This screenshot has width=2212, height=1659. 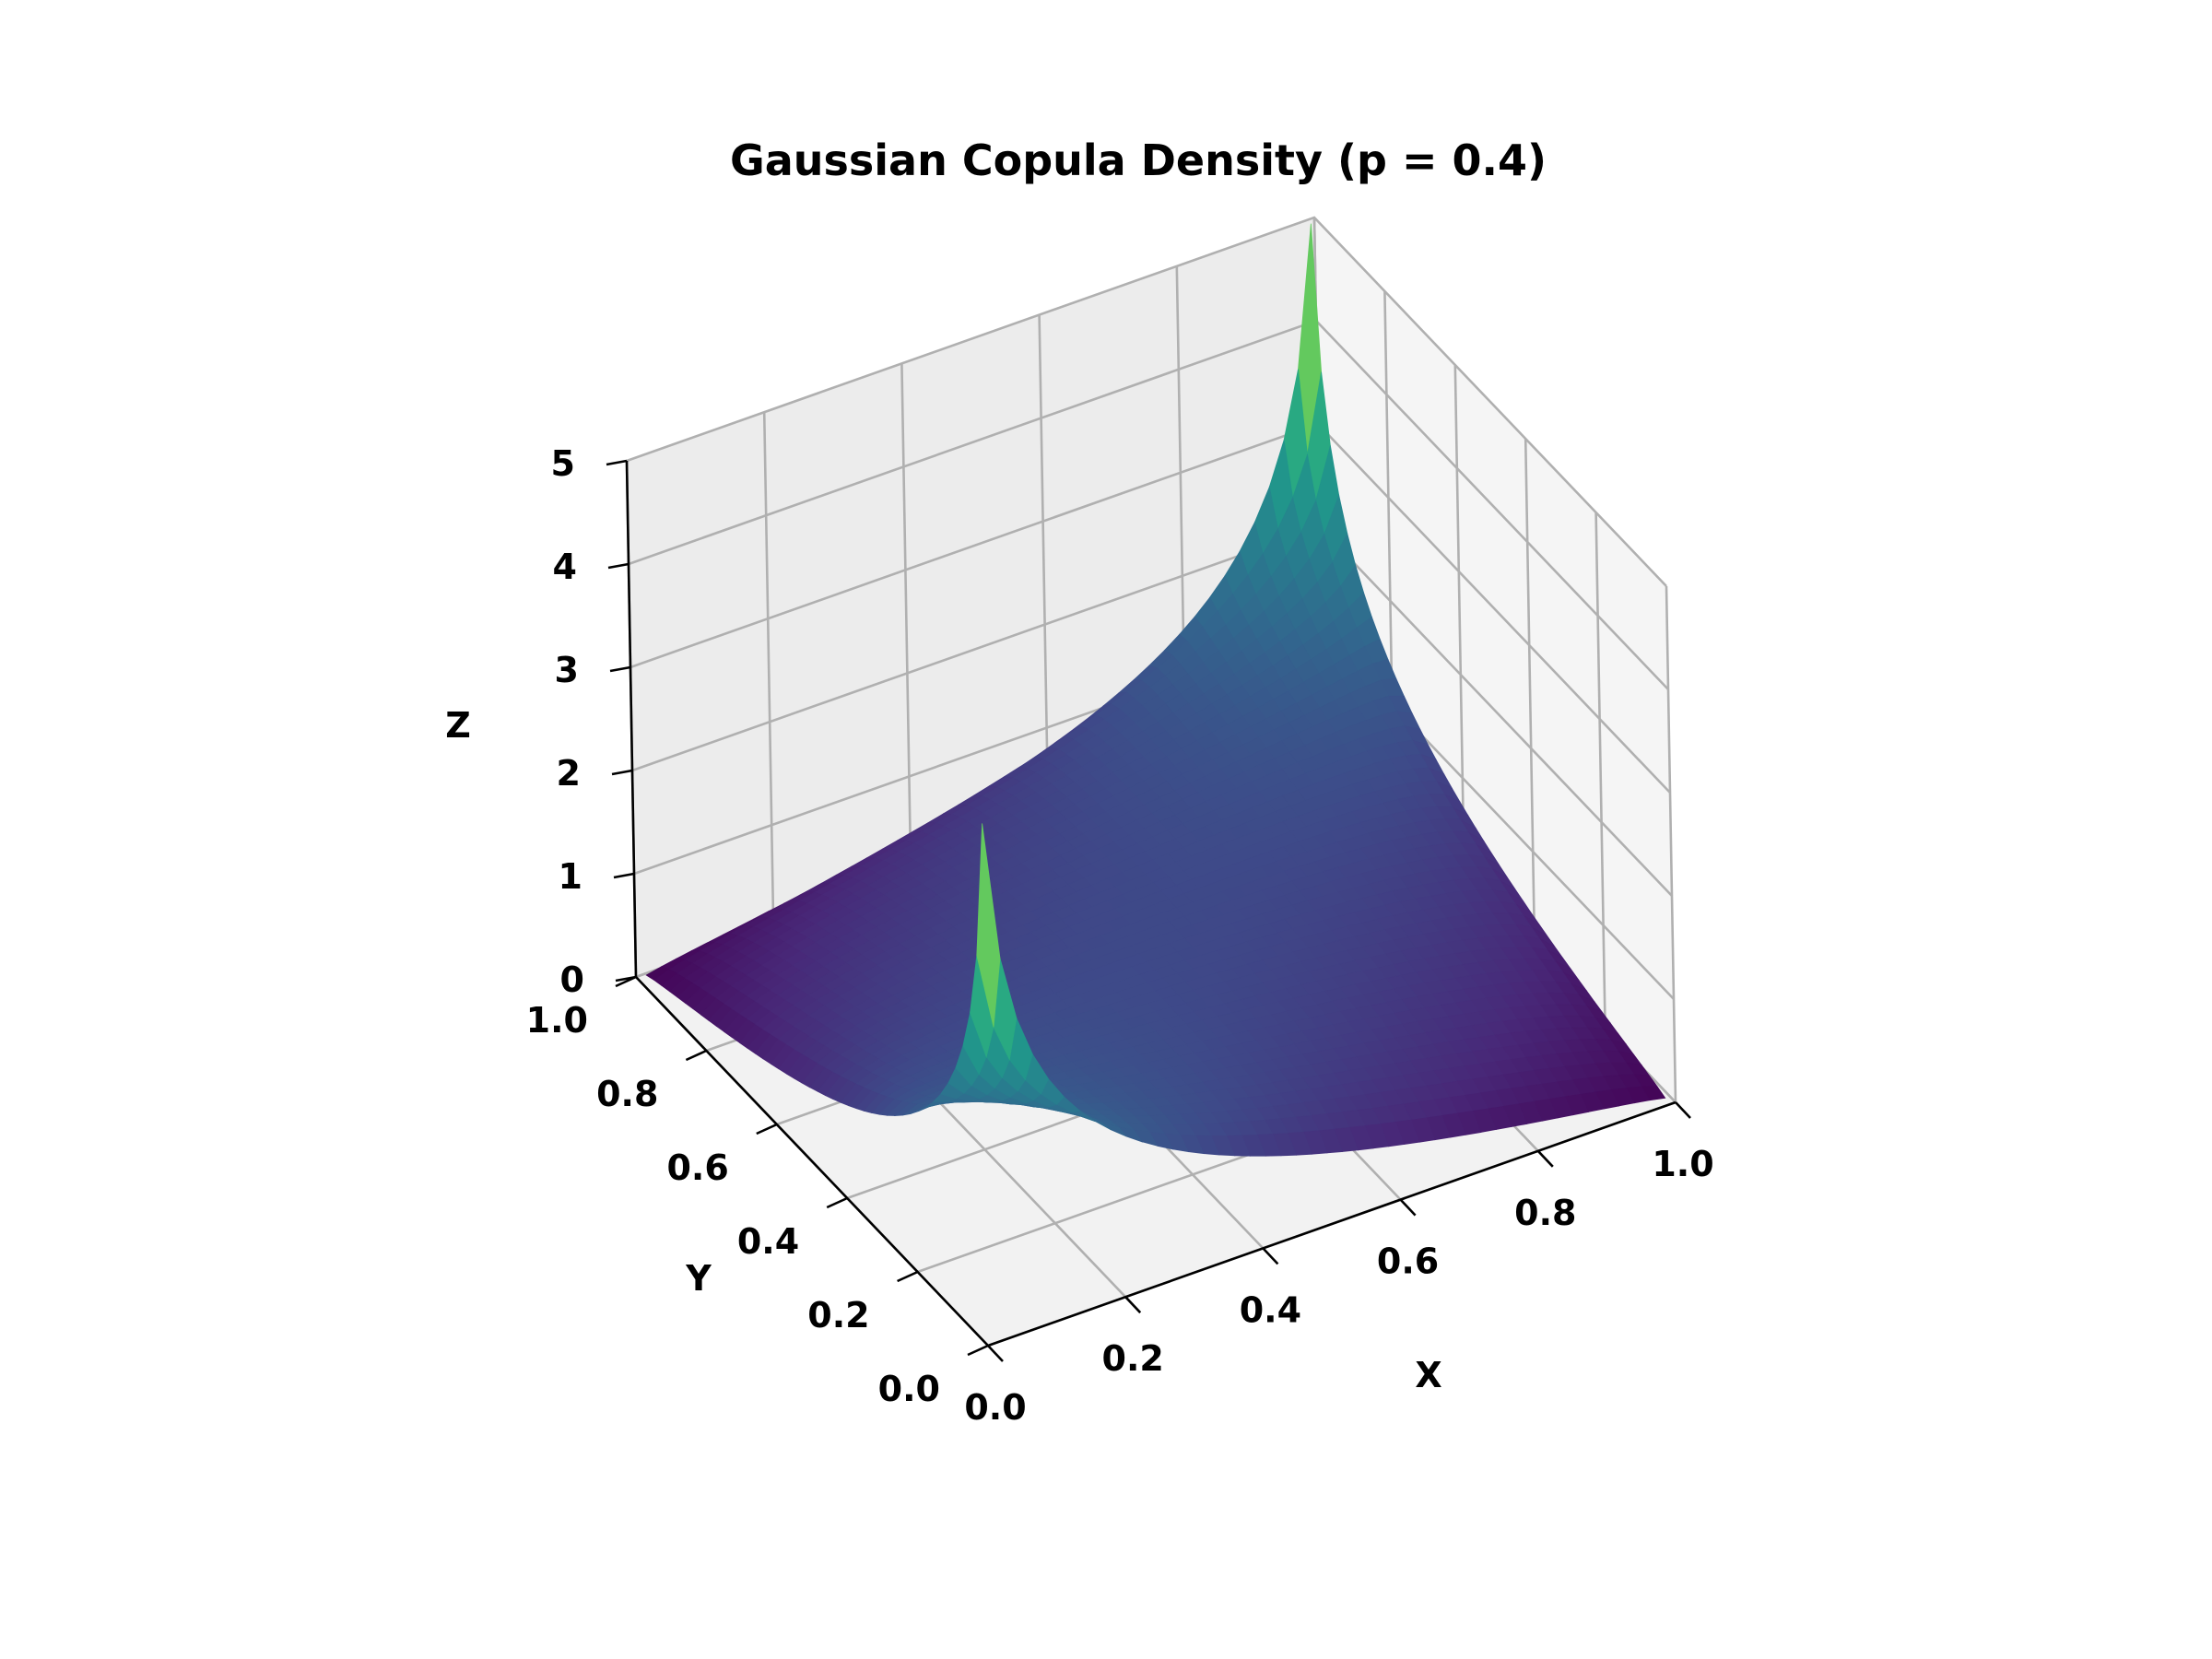 What do you see at coordinates (909, 1389) in the screenshot?
I see `y-tick-label: 0.0` at bounding box center [909, 1389].